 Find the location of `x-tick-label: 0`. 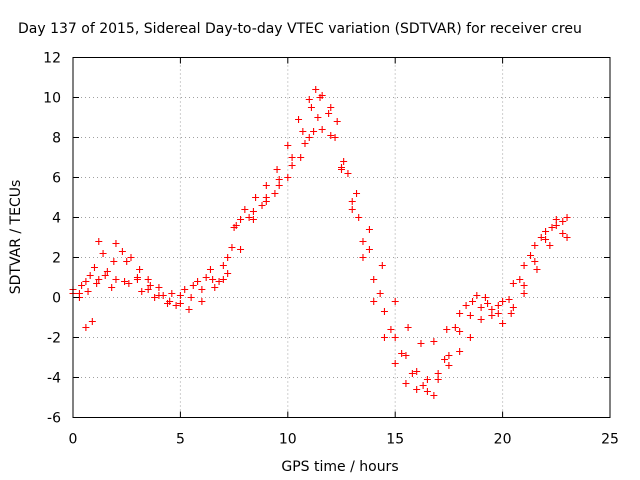

x-tick-label: 0 is located at coordinates (73, 440).